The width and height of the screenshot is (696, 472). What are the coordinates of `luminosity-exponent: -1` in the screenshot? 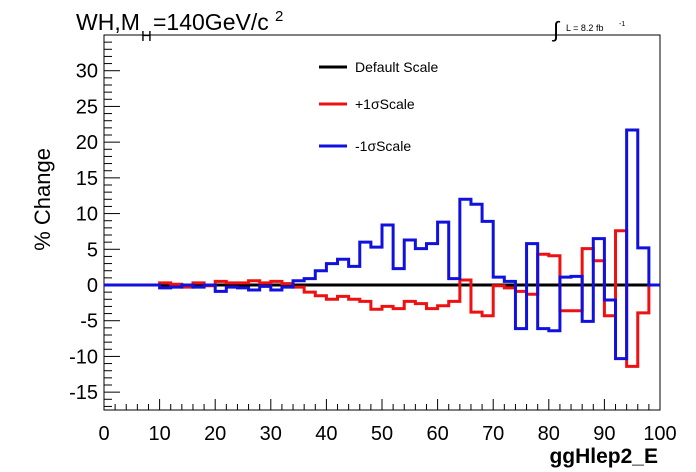 It's located at (622, 24).